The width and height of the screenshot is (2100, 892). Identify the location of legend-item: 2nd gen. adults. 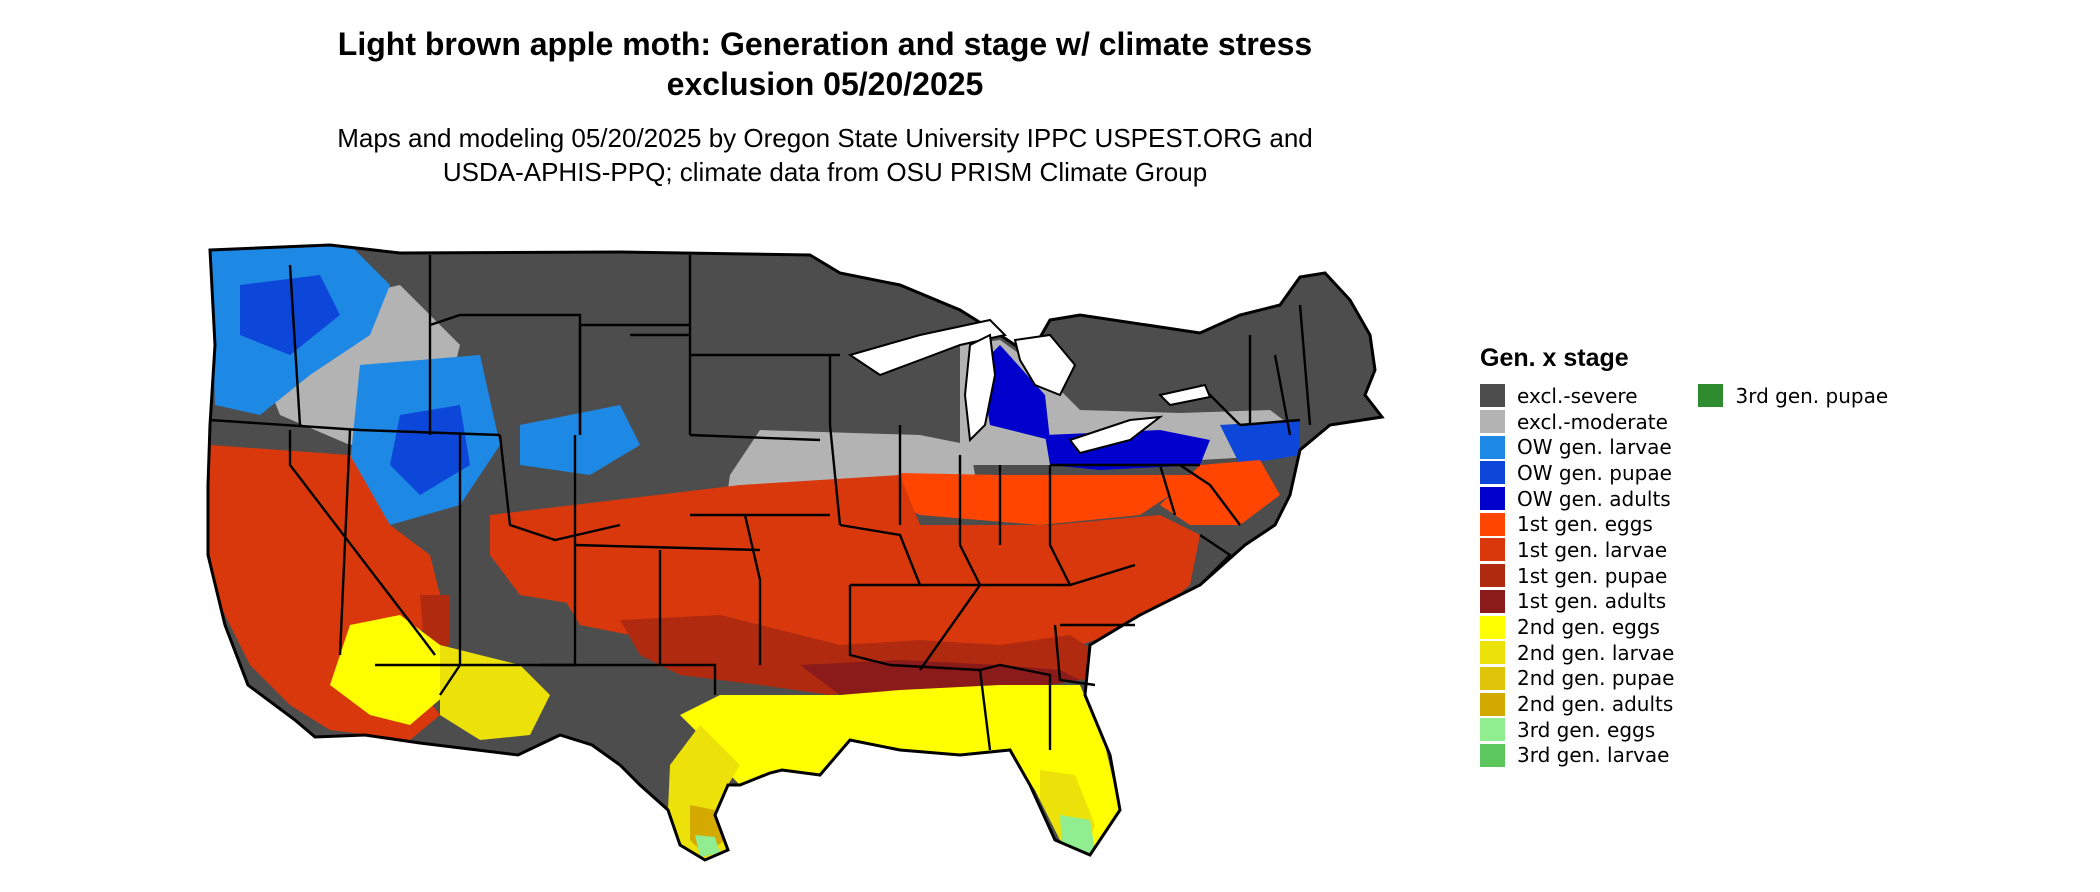
(1577, 704).